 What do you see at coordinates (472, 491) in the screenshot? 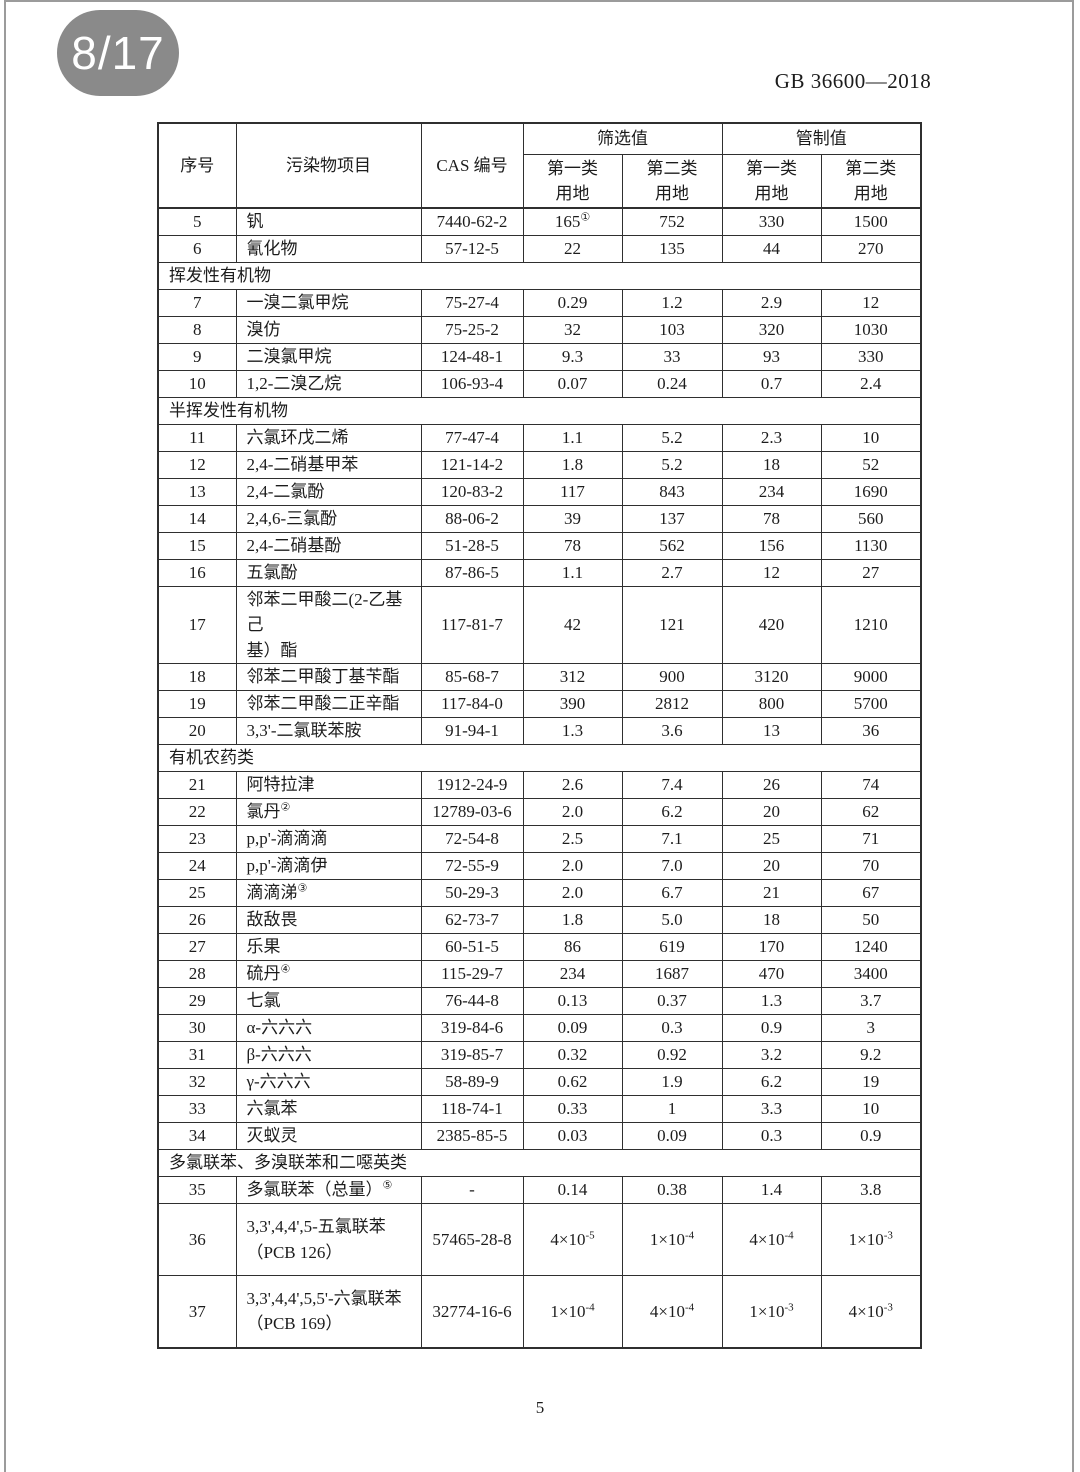
I see `cell-cas: 120-83-2` at bounding box center [472, 491].